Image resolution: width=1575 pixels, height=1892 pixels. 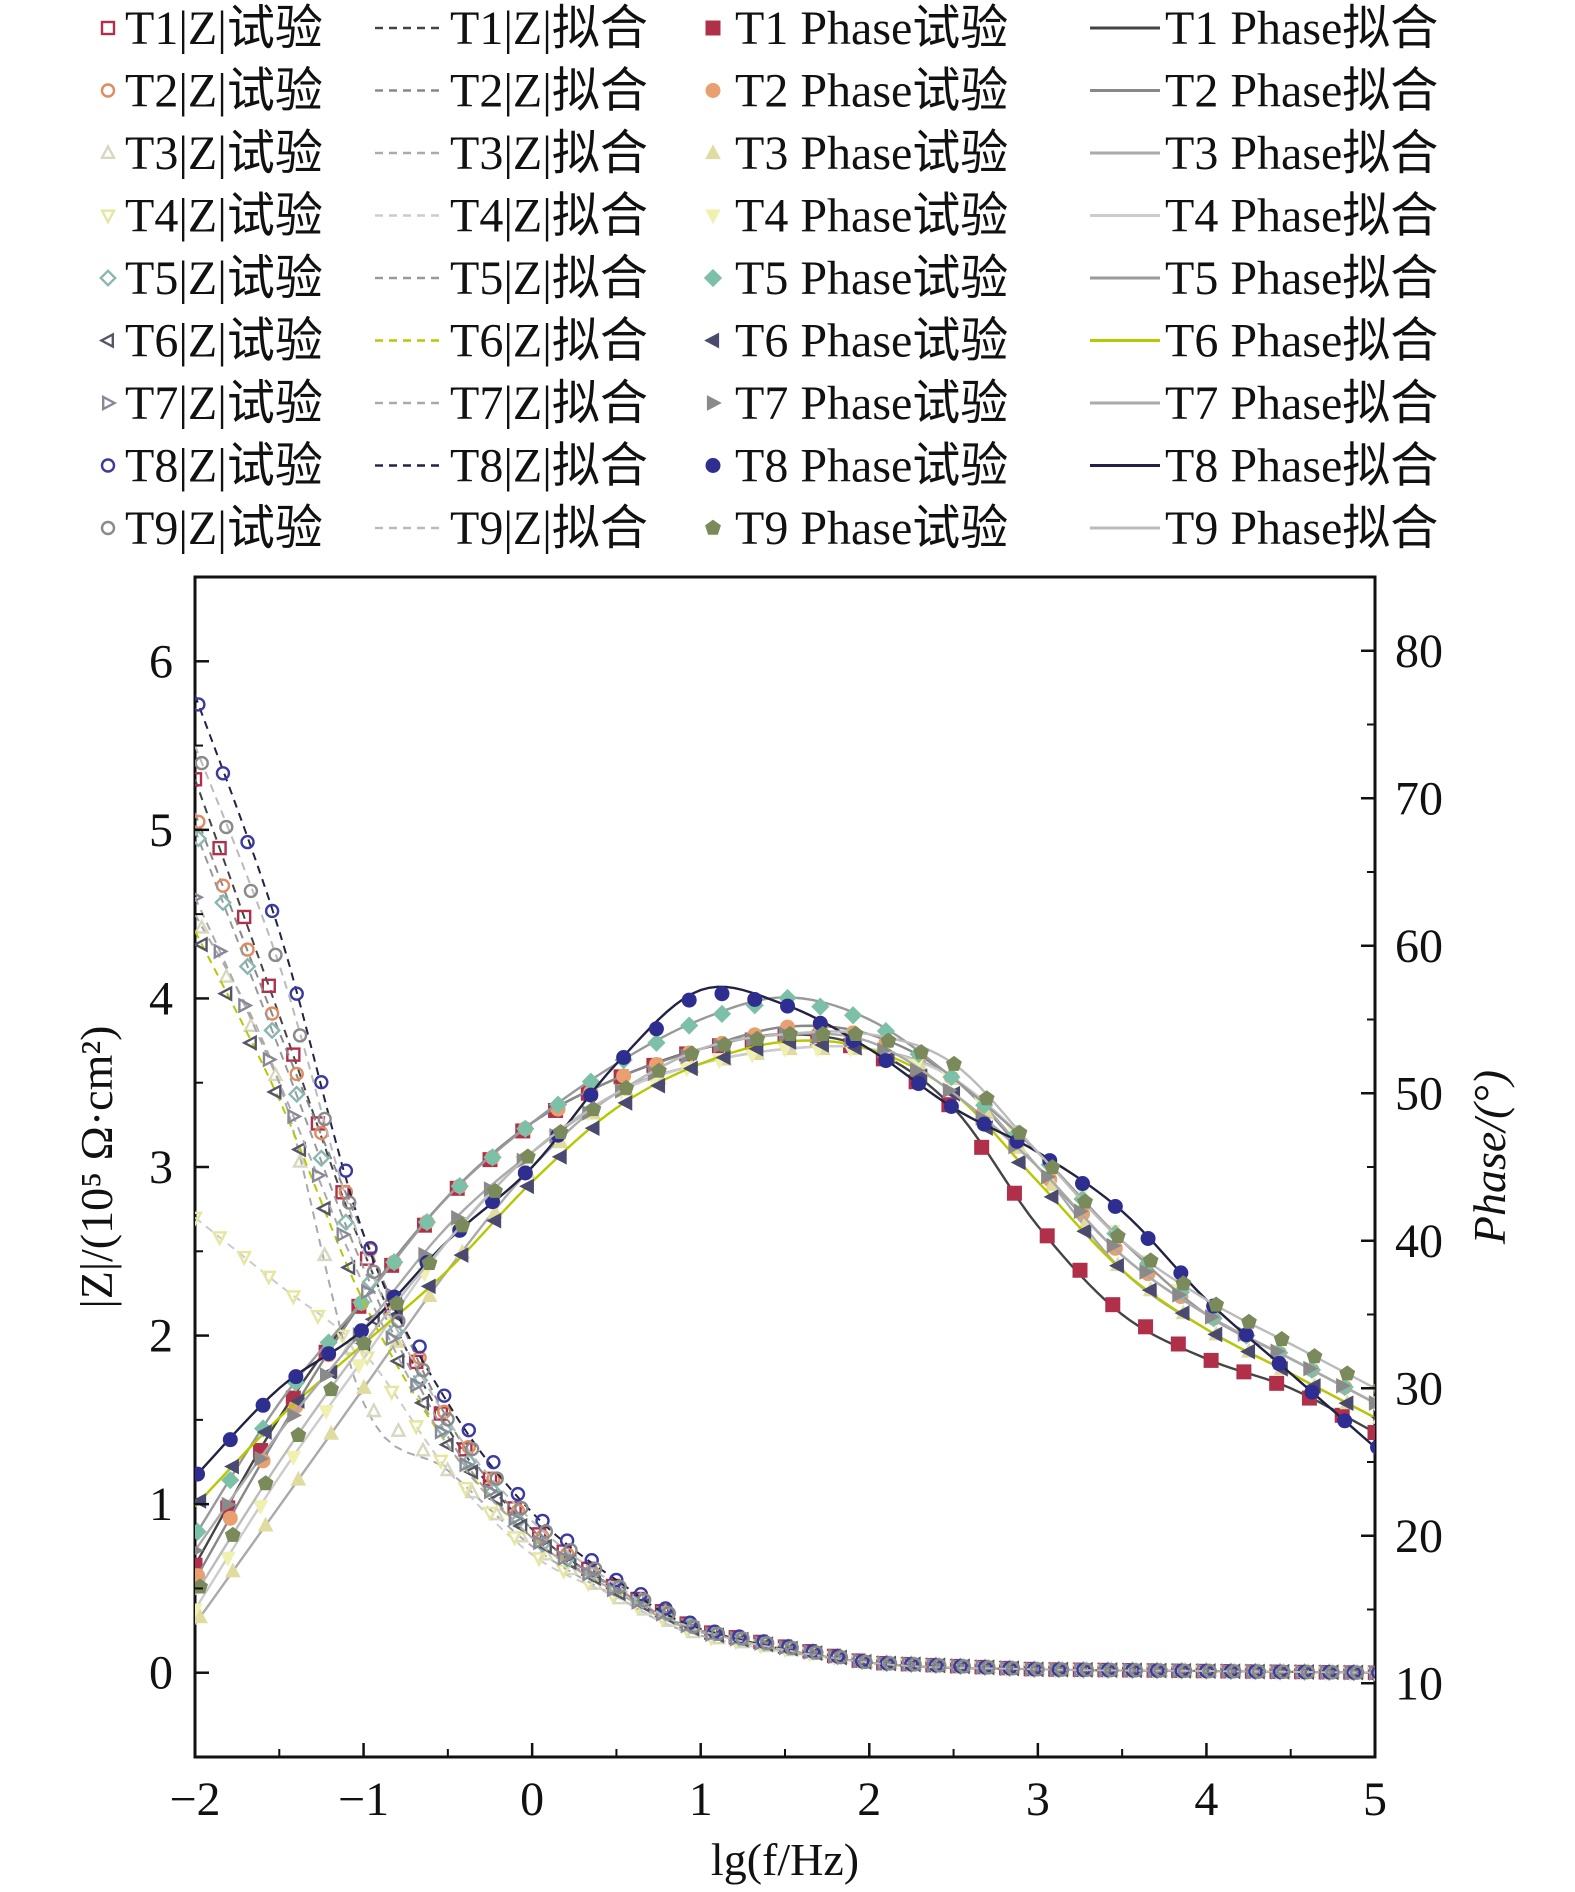 What do you see at coordinates (1264, 278) in the screenshot?
I see `legend-item: T5 Phase拟合` at bounding box center [1264, 278].